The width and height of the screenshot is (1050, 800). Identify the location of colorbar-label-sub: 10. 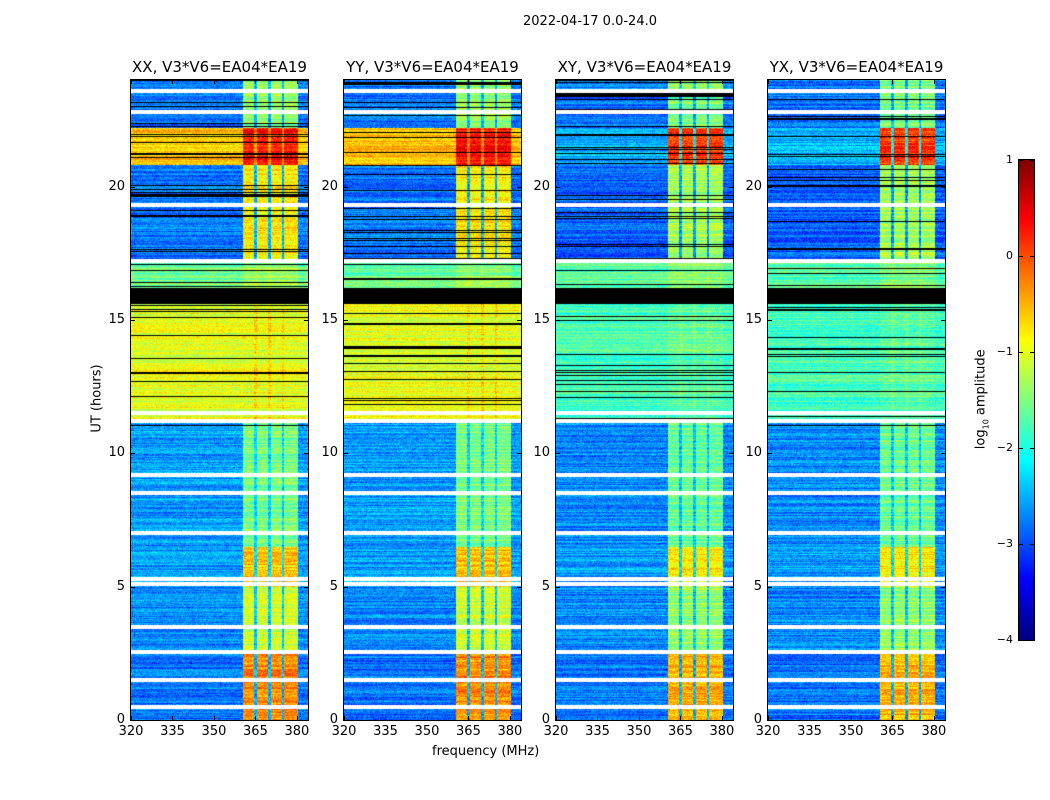
(986, 424).